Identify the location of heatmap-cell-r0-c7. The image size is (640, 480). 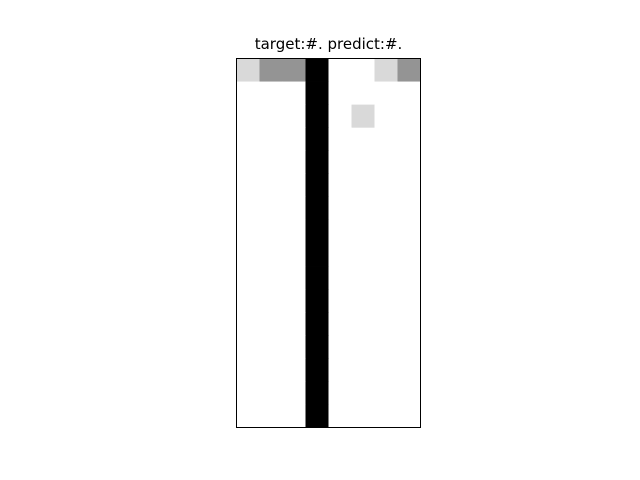
(409, 70).